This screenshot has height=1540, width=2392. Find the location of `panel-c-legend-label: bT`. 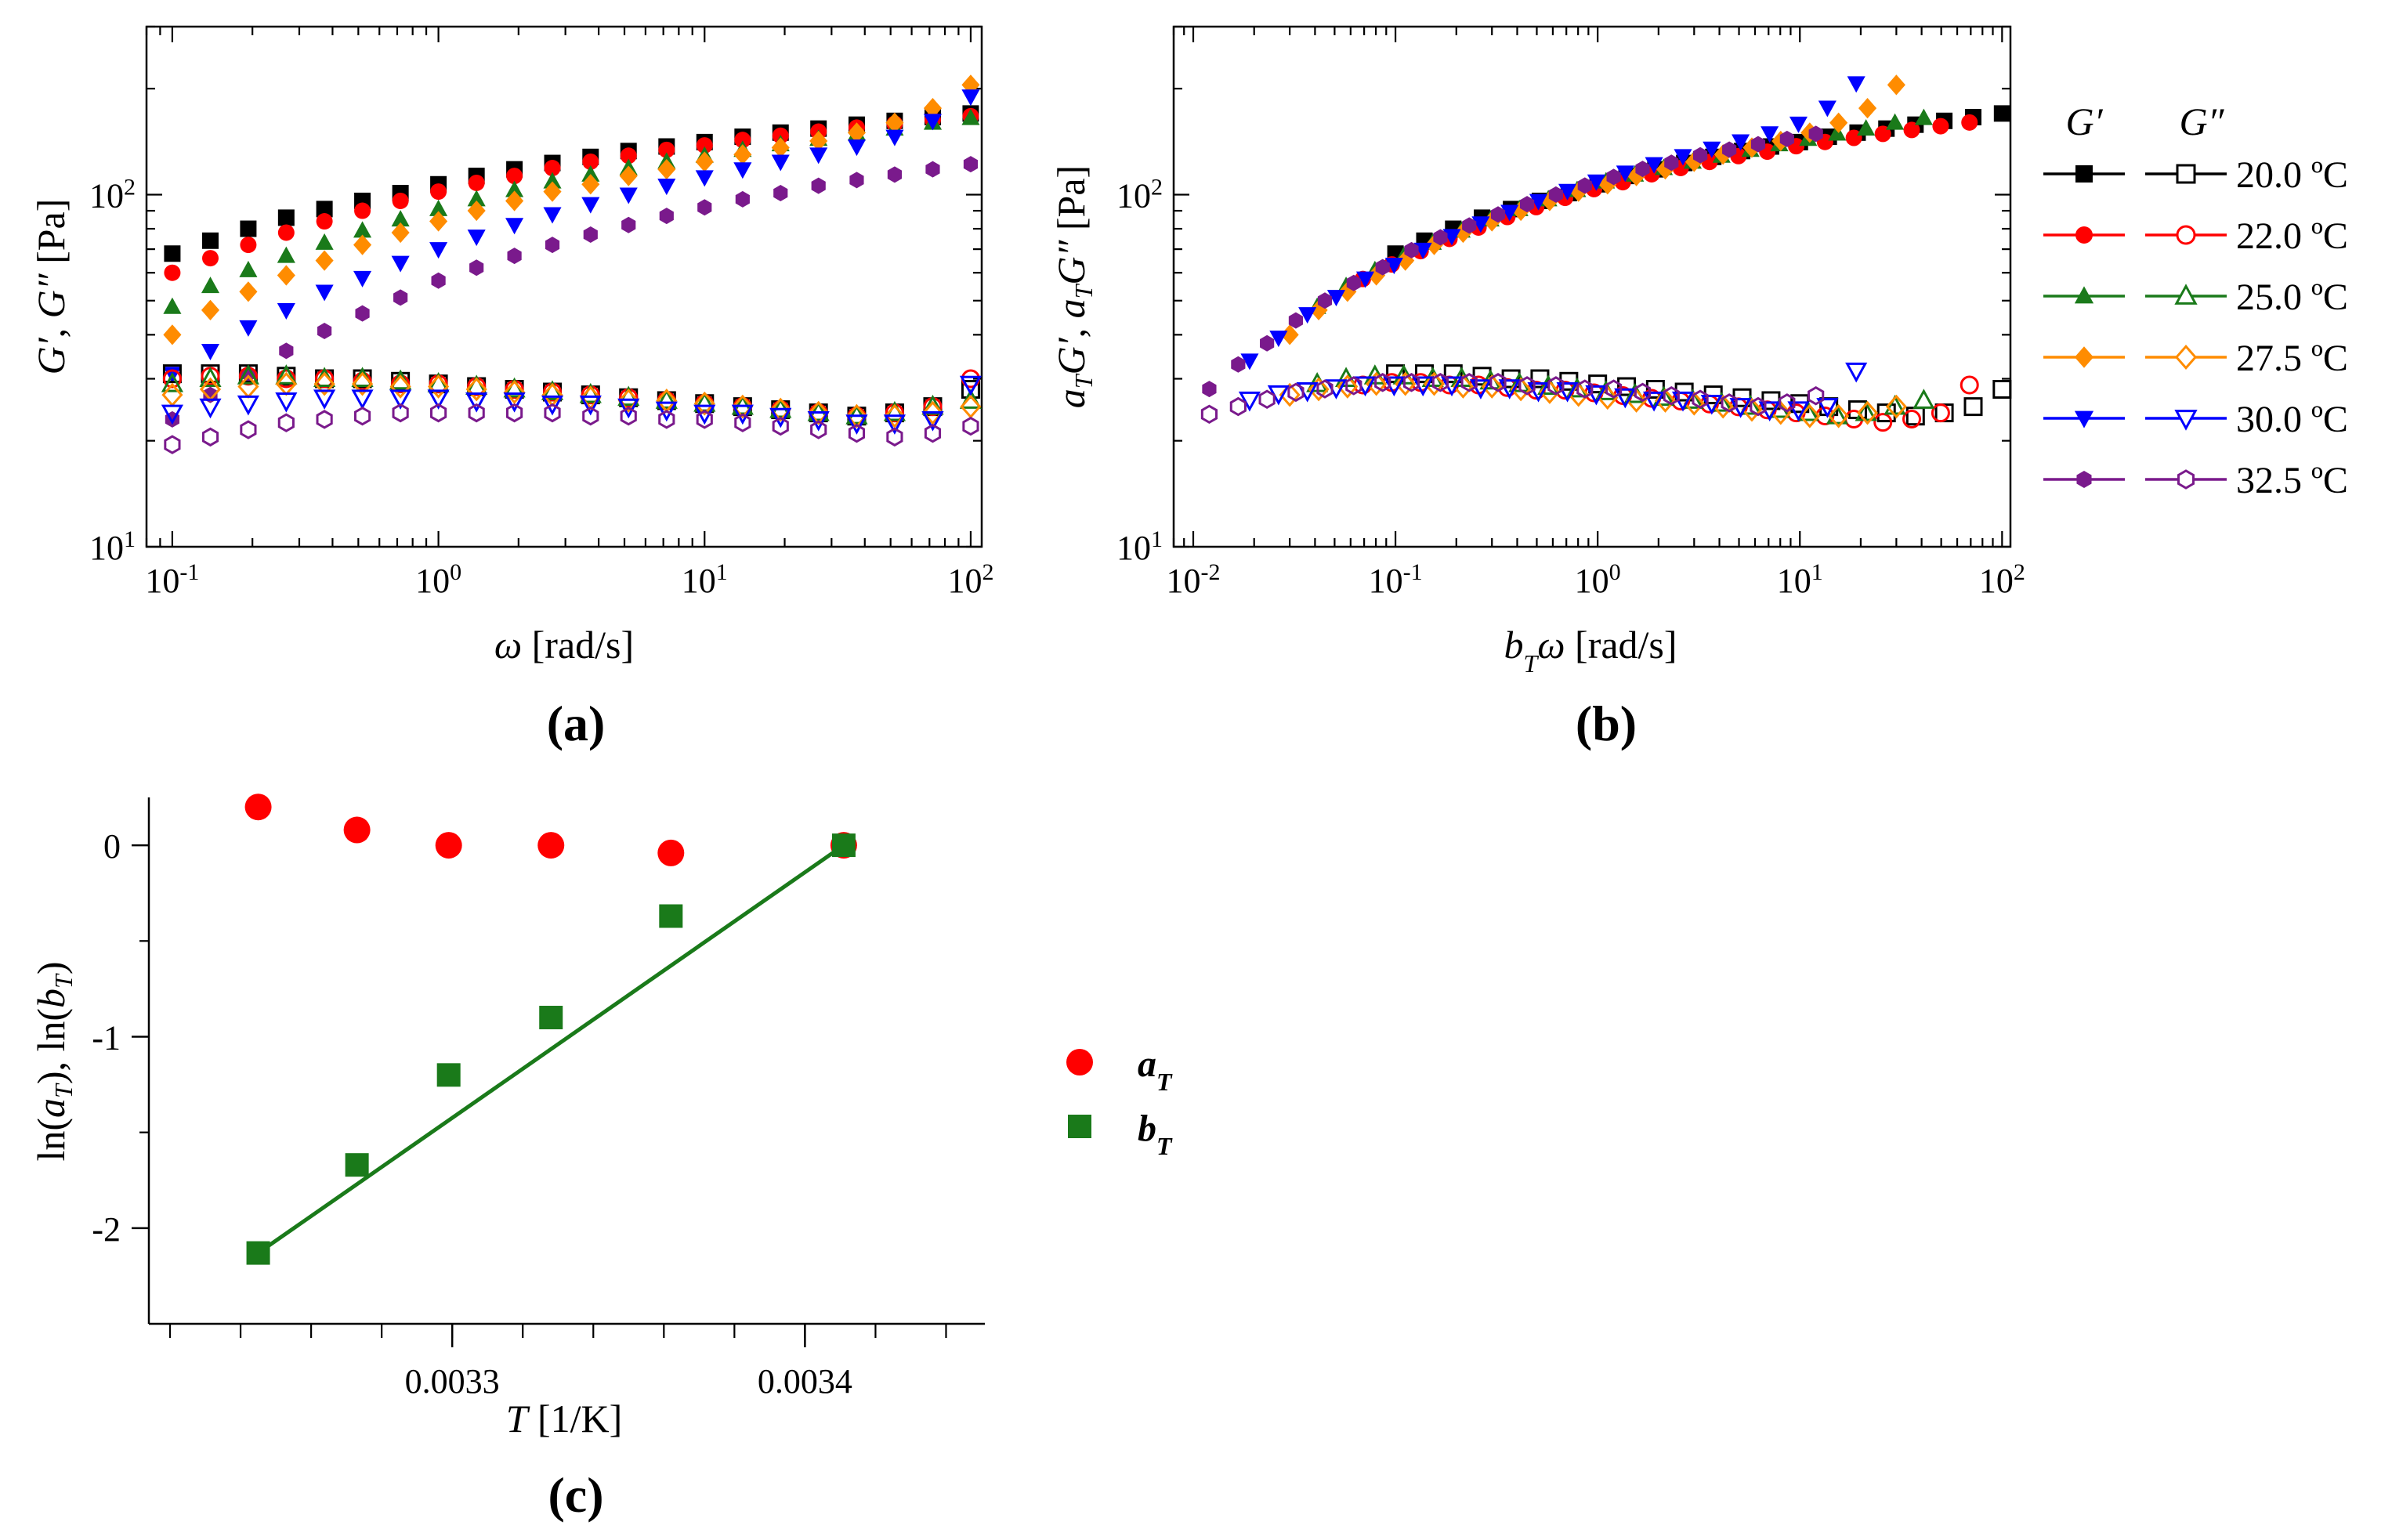

panel-c-legend-label: bT is located at coordinates (1155, 1134).